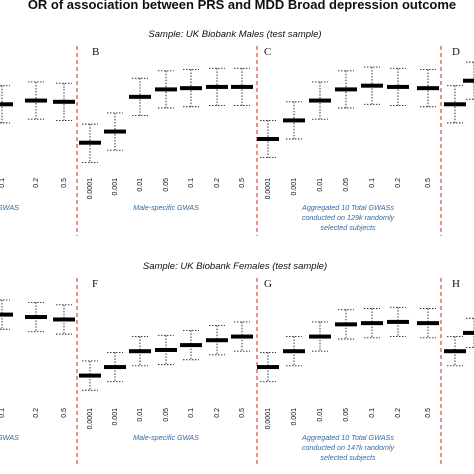  What do you see at coordinates (456, 52) in the screenshot?
I see `panel-letter: D` at bounding box center [456, 52].